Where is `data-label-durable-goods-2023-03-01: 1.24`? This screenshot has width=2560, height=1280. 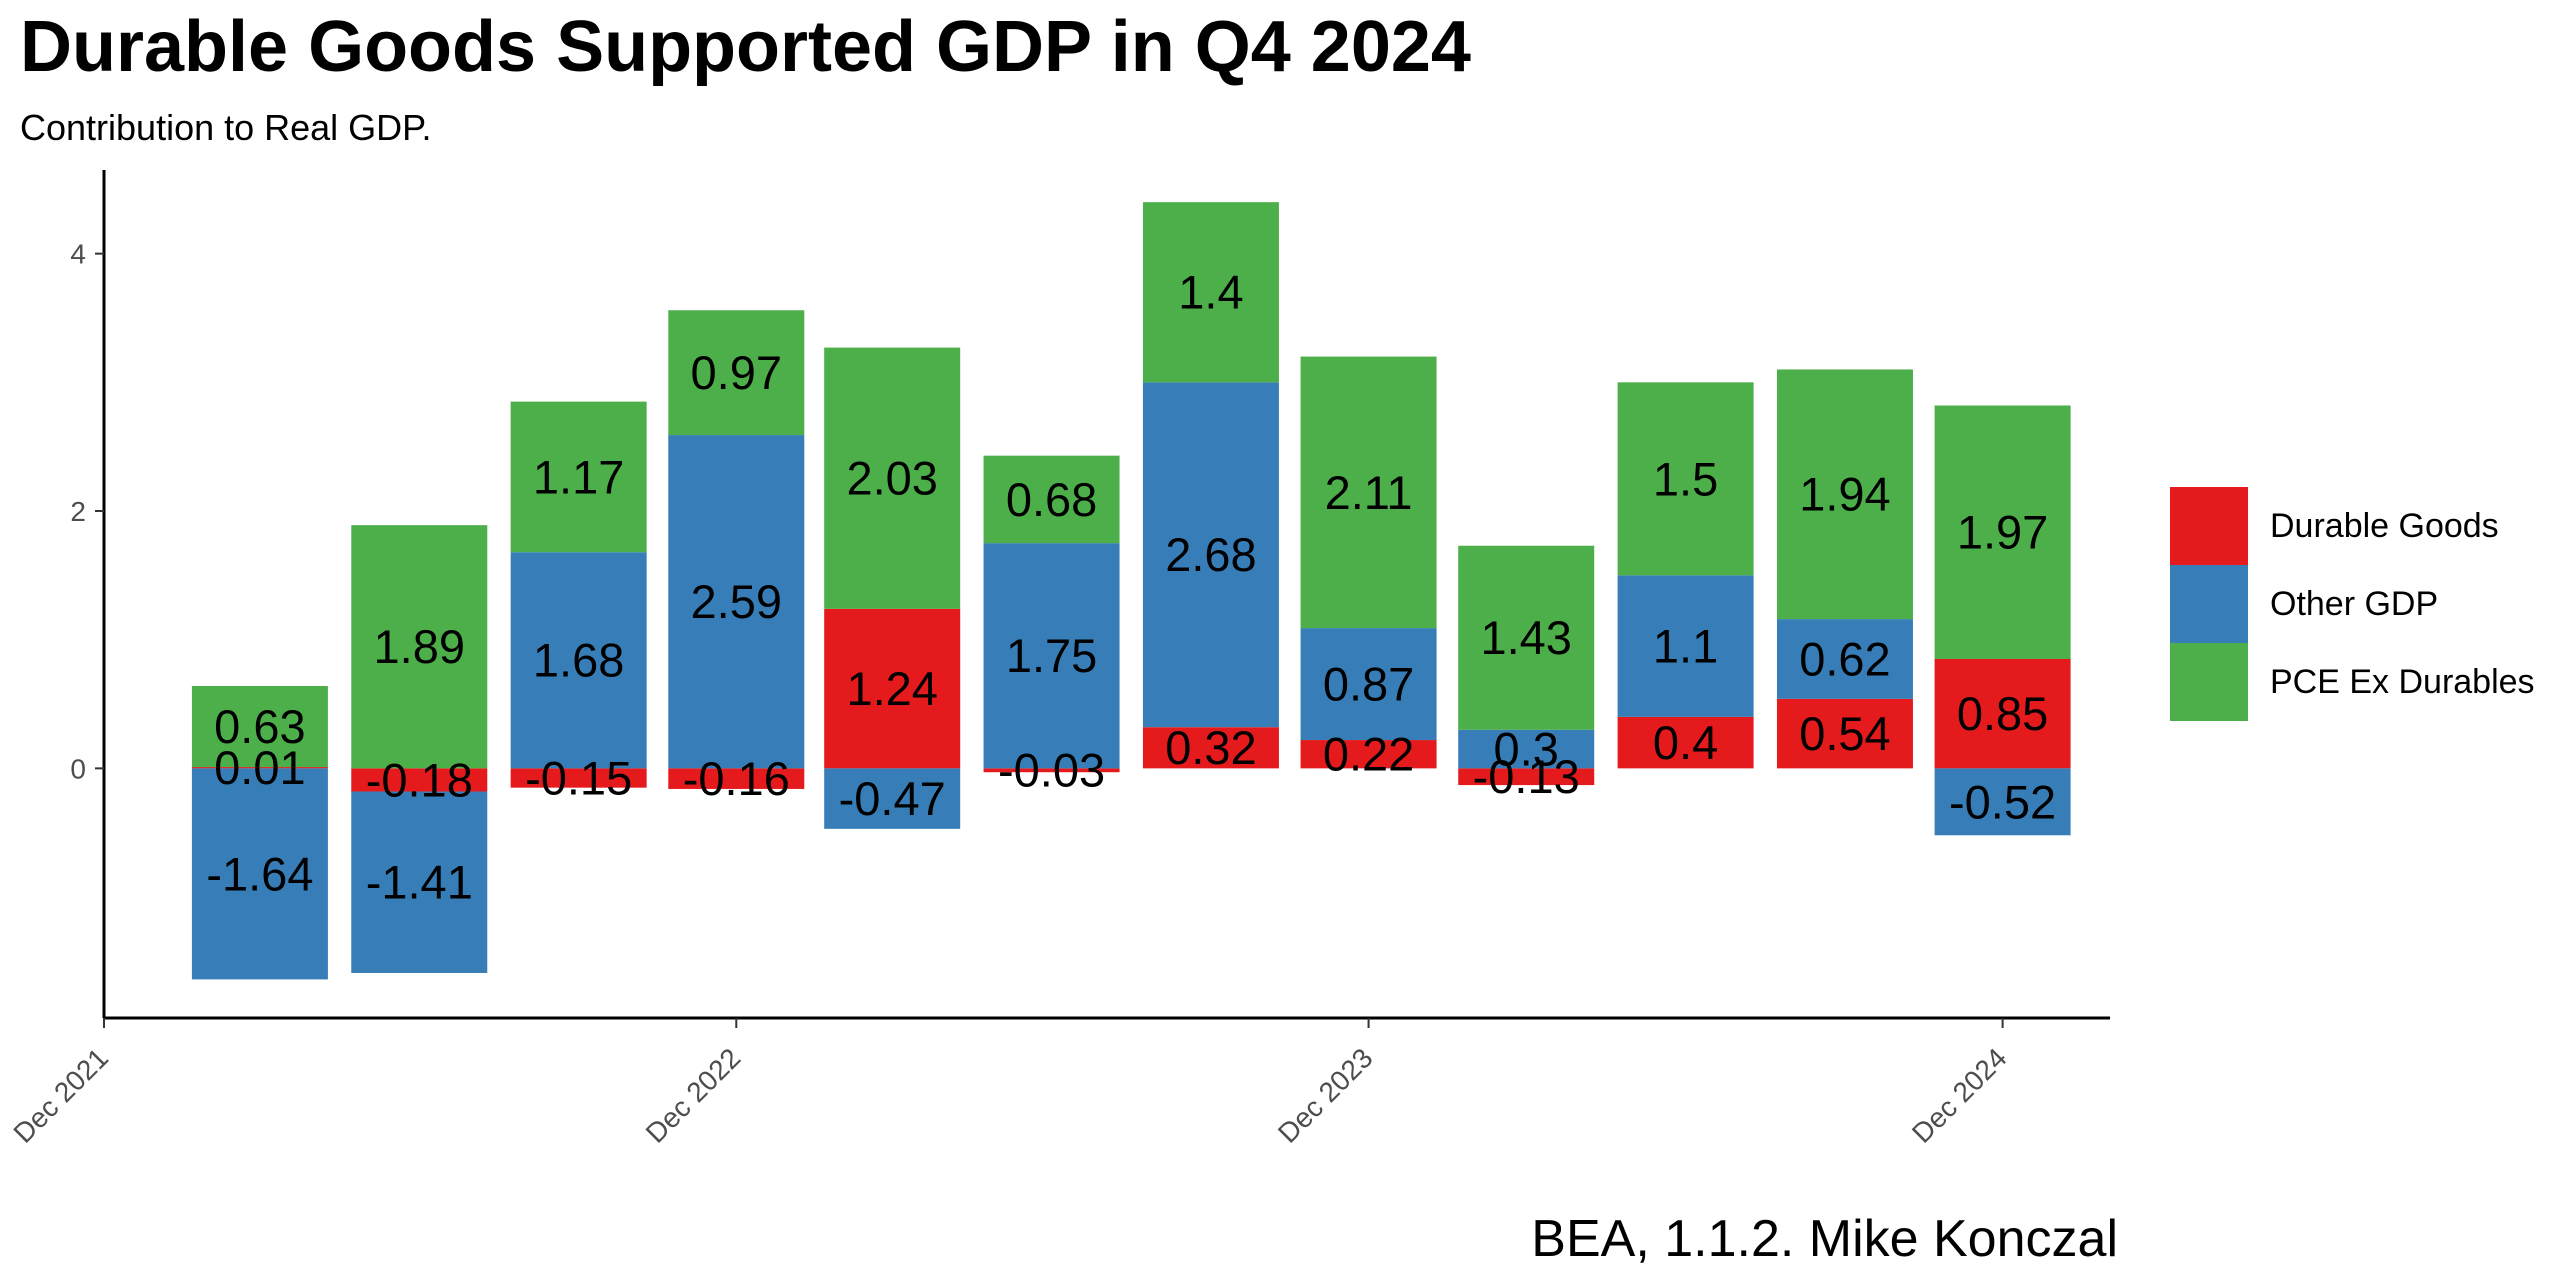 data-label-durable-goods-2023-03-01: 1.24 is located at coordinates (891, 688).